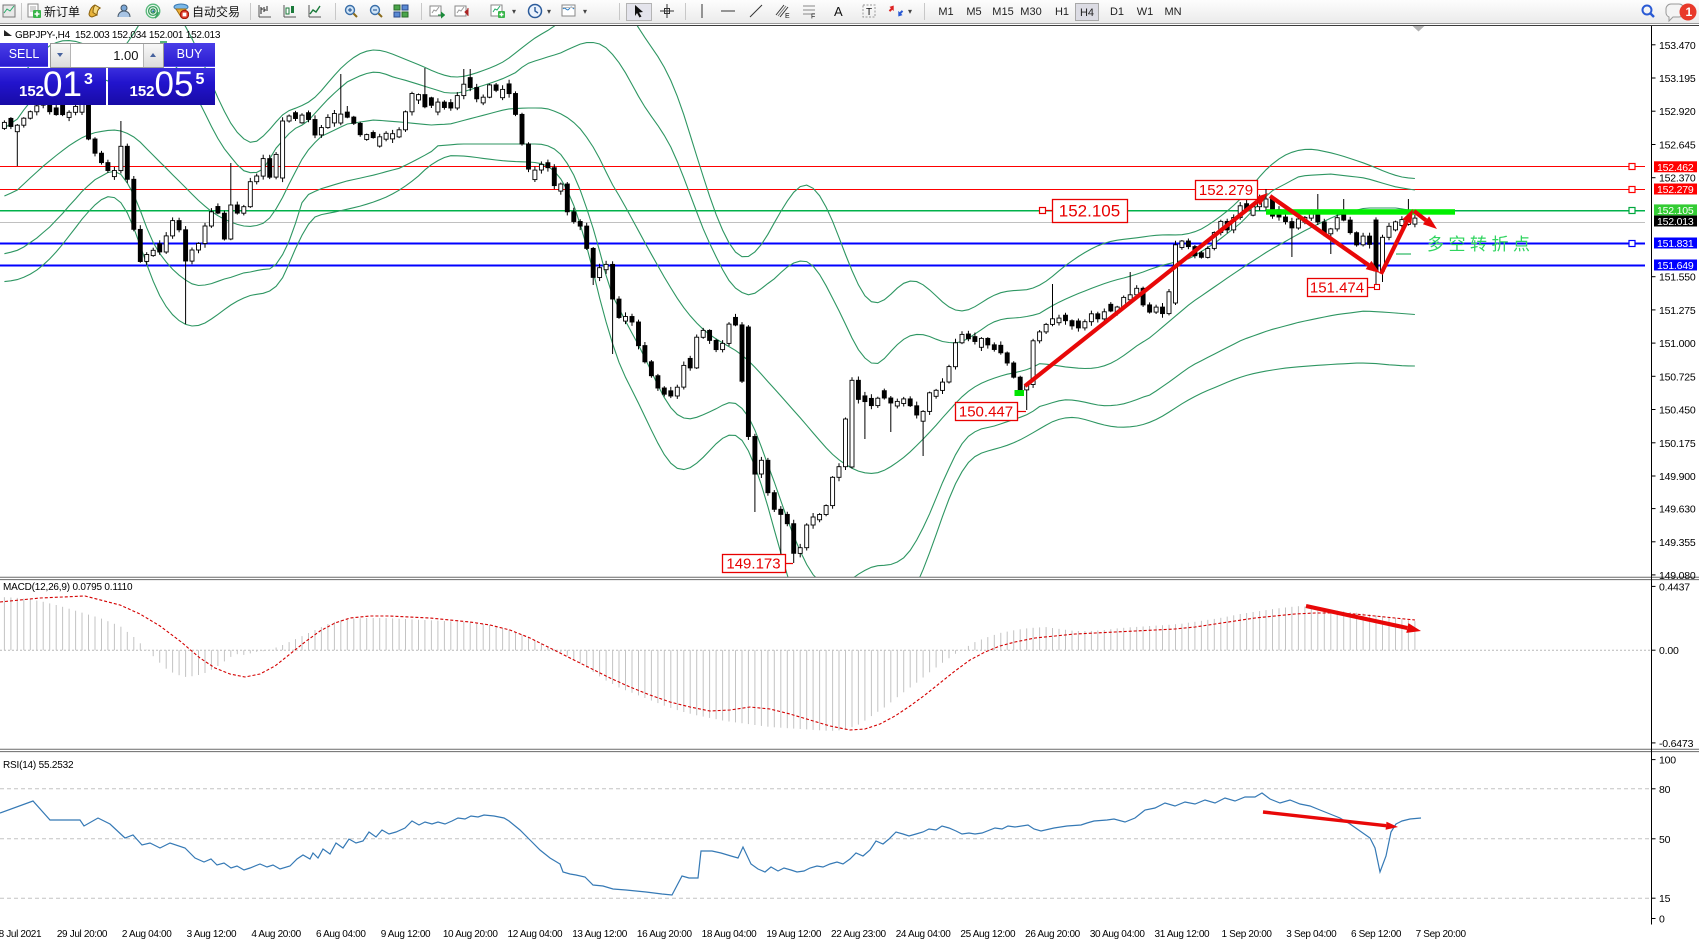 This screenshot has width=1699, height=943. I want to click on svg-text: 153.470, so click(1677, 46).